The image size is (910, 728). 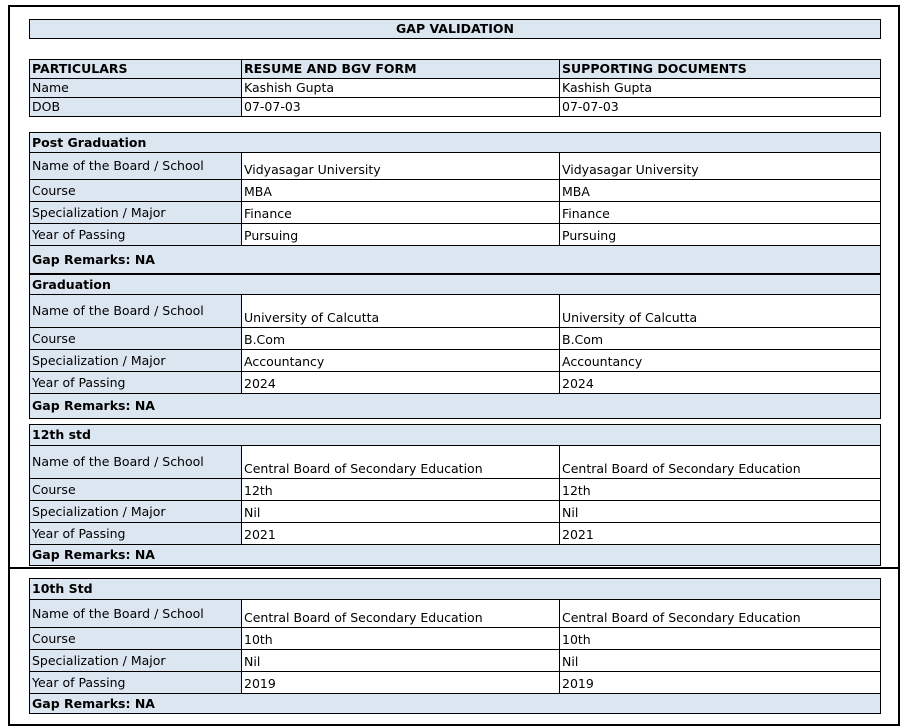 I want to click on table-row: Year of Passing 2021 2021, so click(x=455, y=533).